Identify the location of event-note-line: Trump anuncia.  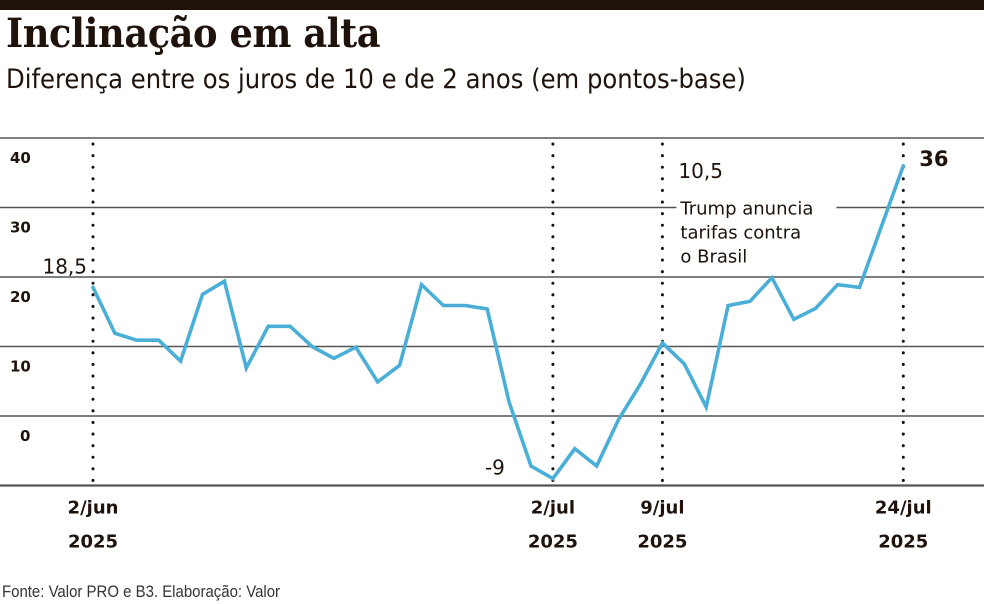
(746, 209).